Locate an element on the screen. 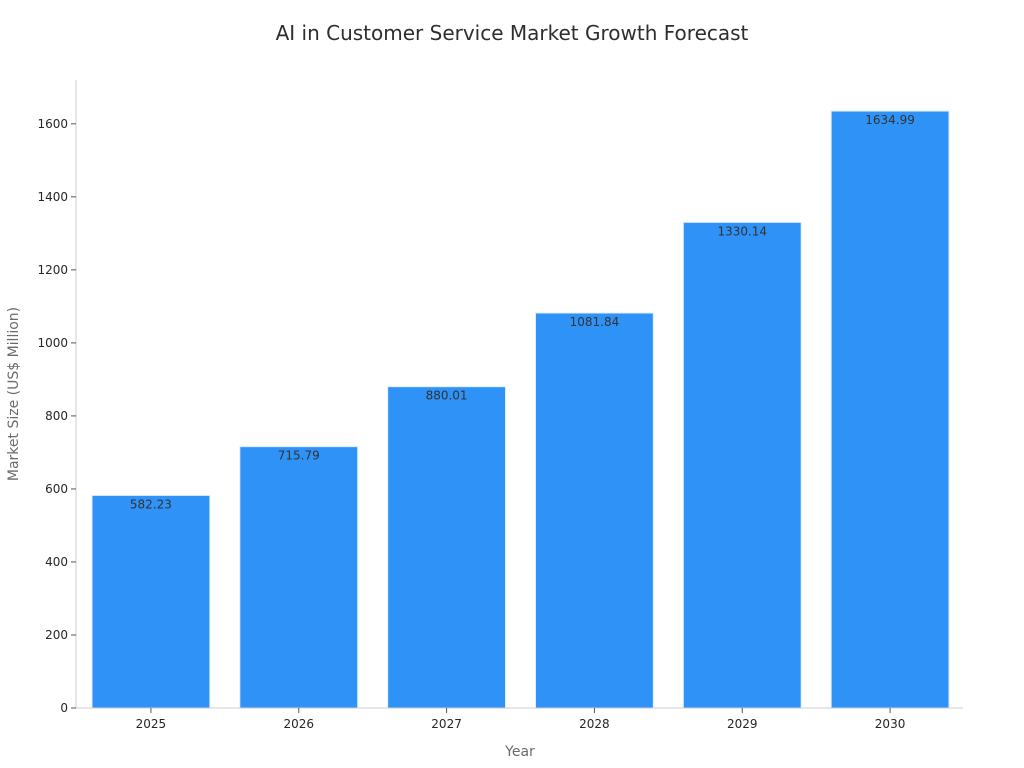 This screenshot has width=1024, height=768. y-tick-label: 1000 is located at coordinates (52, 343).